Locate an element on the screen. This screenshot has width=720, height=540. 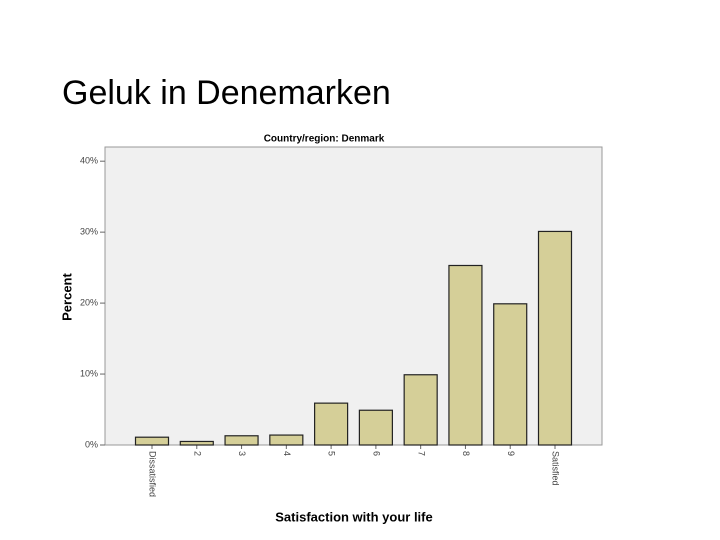
x-axis-label: Satisfaction with your life is located at coordinates (353, 516).